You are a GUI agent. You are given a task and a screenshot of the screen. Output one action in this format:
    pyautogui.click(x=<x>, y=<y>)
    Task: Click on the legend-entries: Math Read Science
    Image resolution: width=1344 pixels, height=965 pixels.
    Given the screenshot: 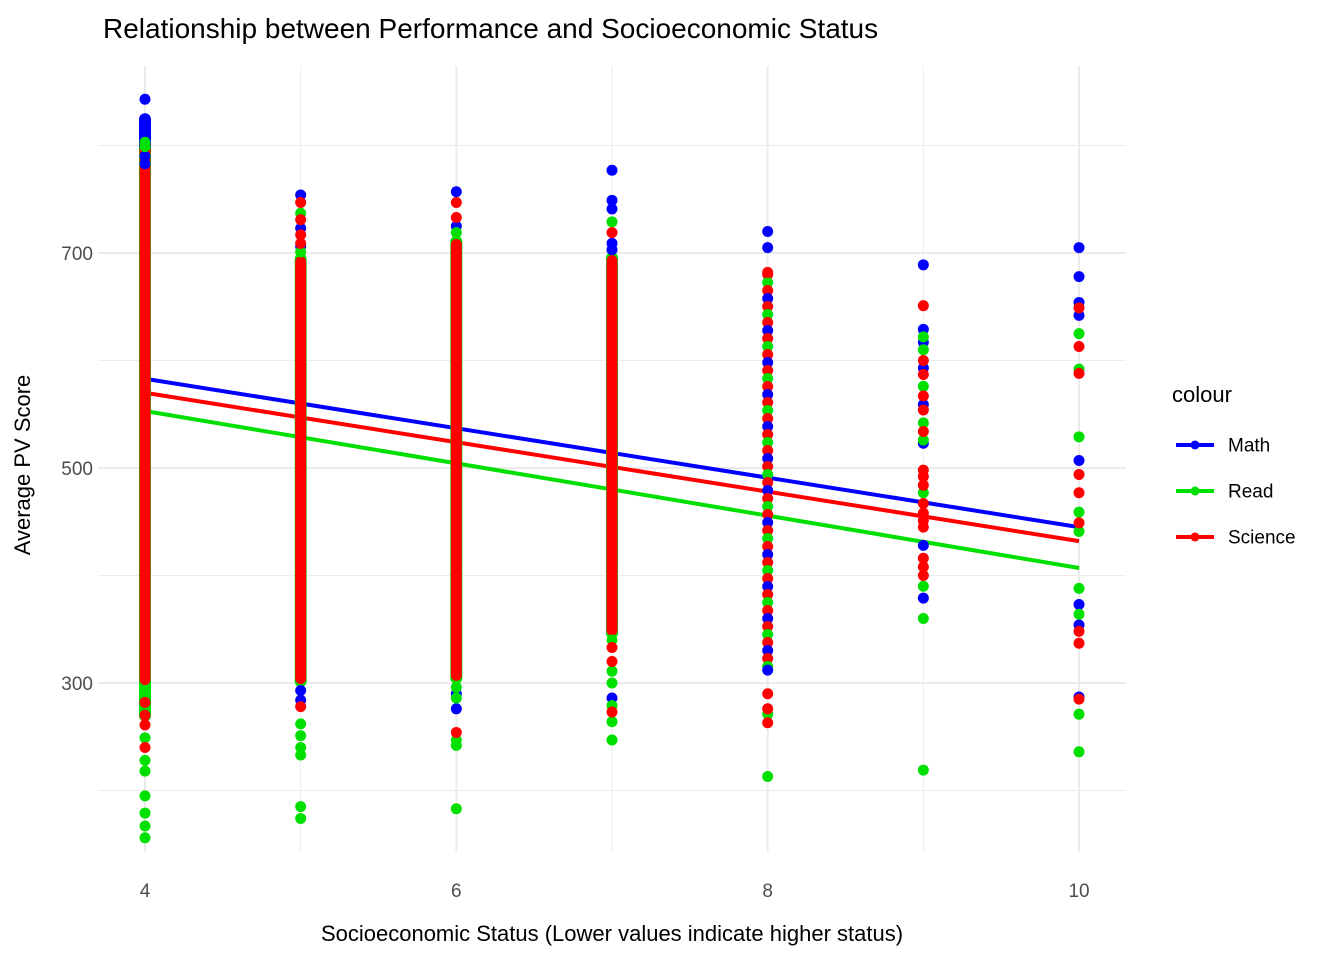 What is the action you would take?
    pyautogui.click(x=1236, y=492)
    